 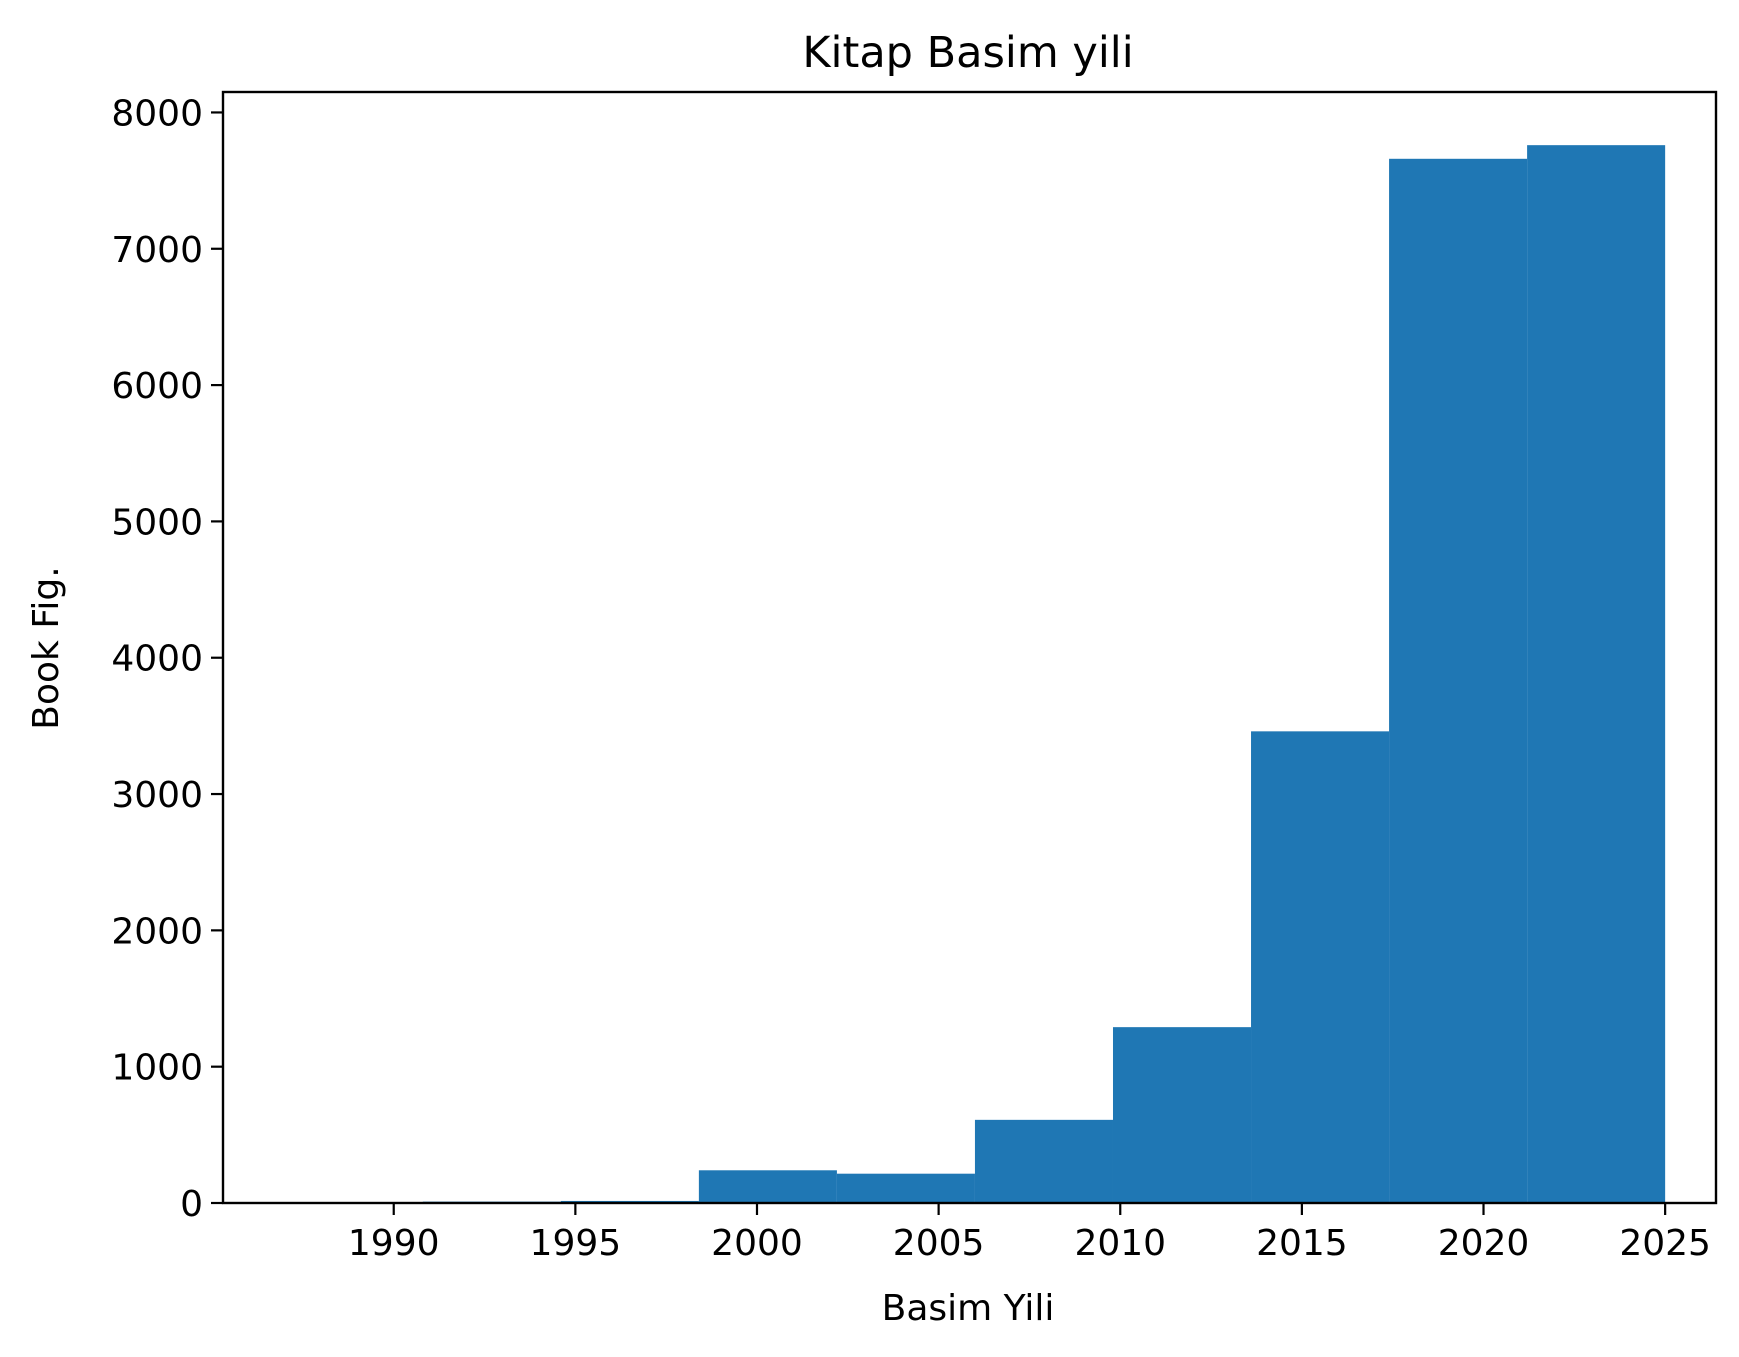 I want to click on chart-title: Kitap Basim yili, so click(x=967, y=53).